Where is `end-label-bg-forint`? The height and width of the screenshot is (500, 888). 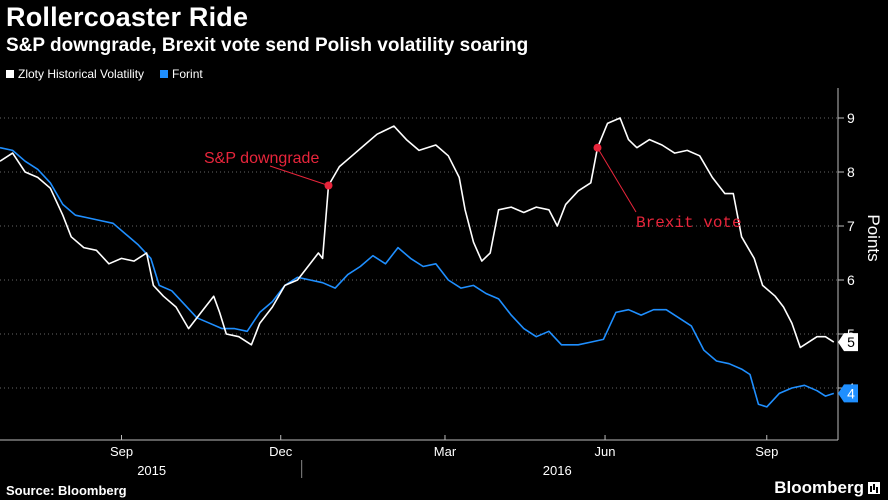
end-label-bg-forint is located at coordinates (848, 393).